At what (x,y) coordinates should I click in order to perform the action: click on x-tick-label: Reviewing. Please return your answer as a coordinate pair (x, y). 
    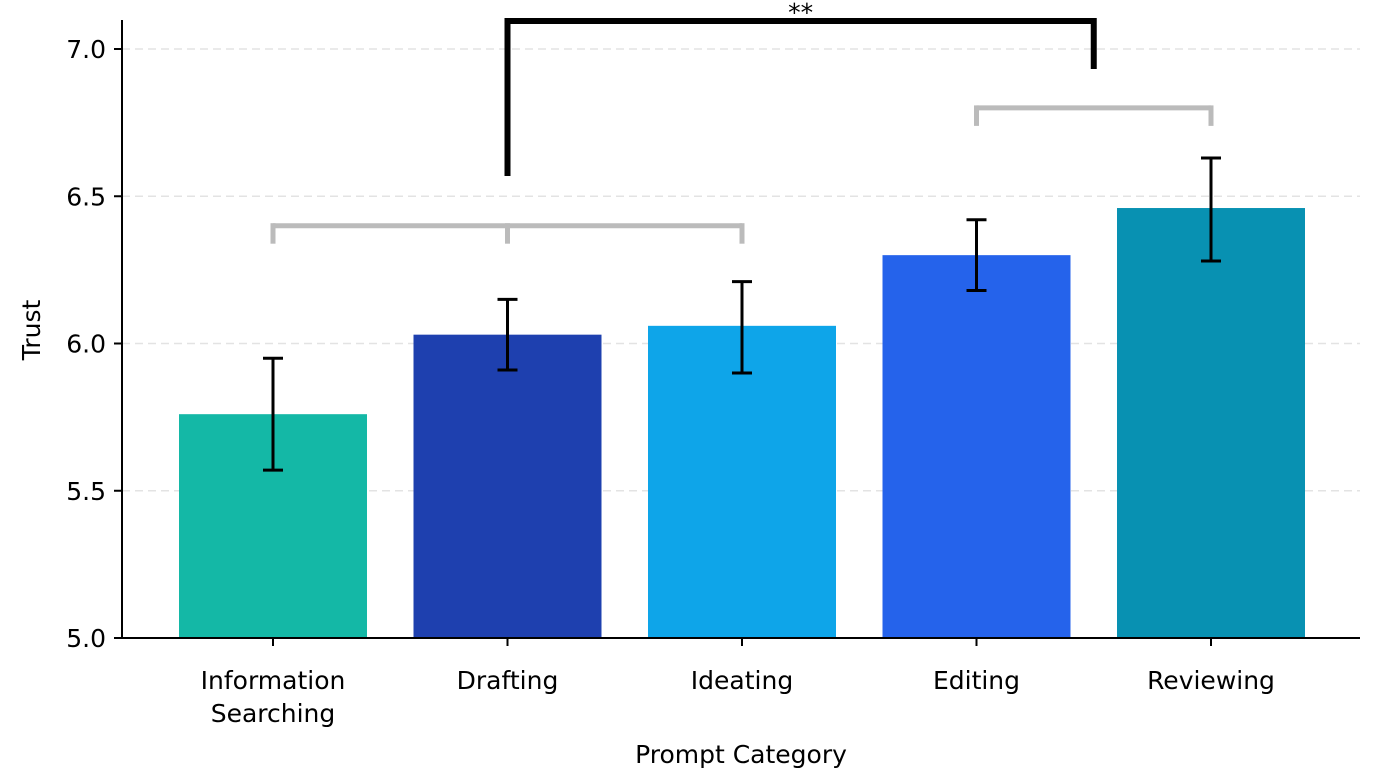
    Looking at the image, I should click on (1211, 680).